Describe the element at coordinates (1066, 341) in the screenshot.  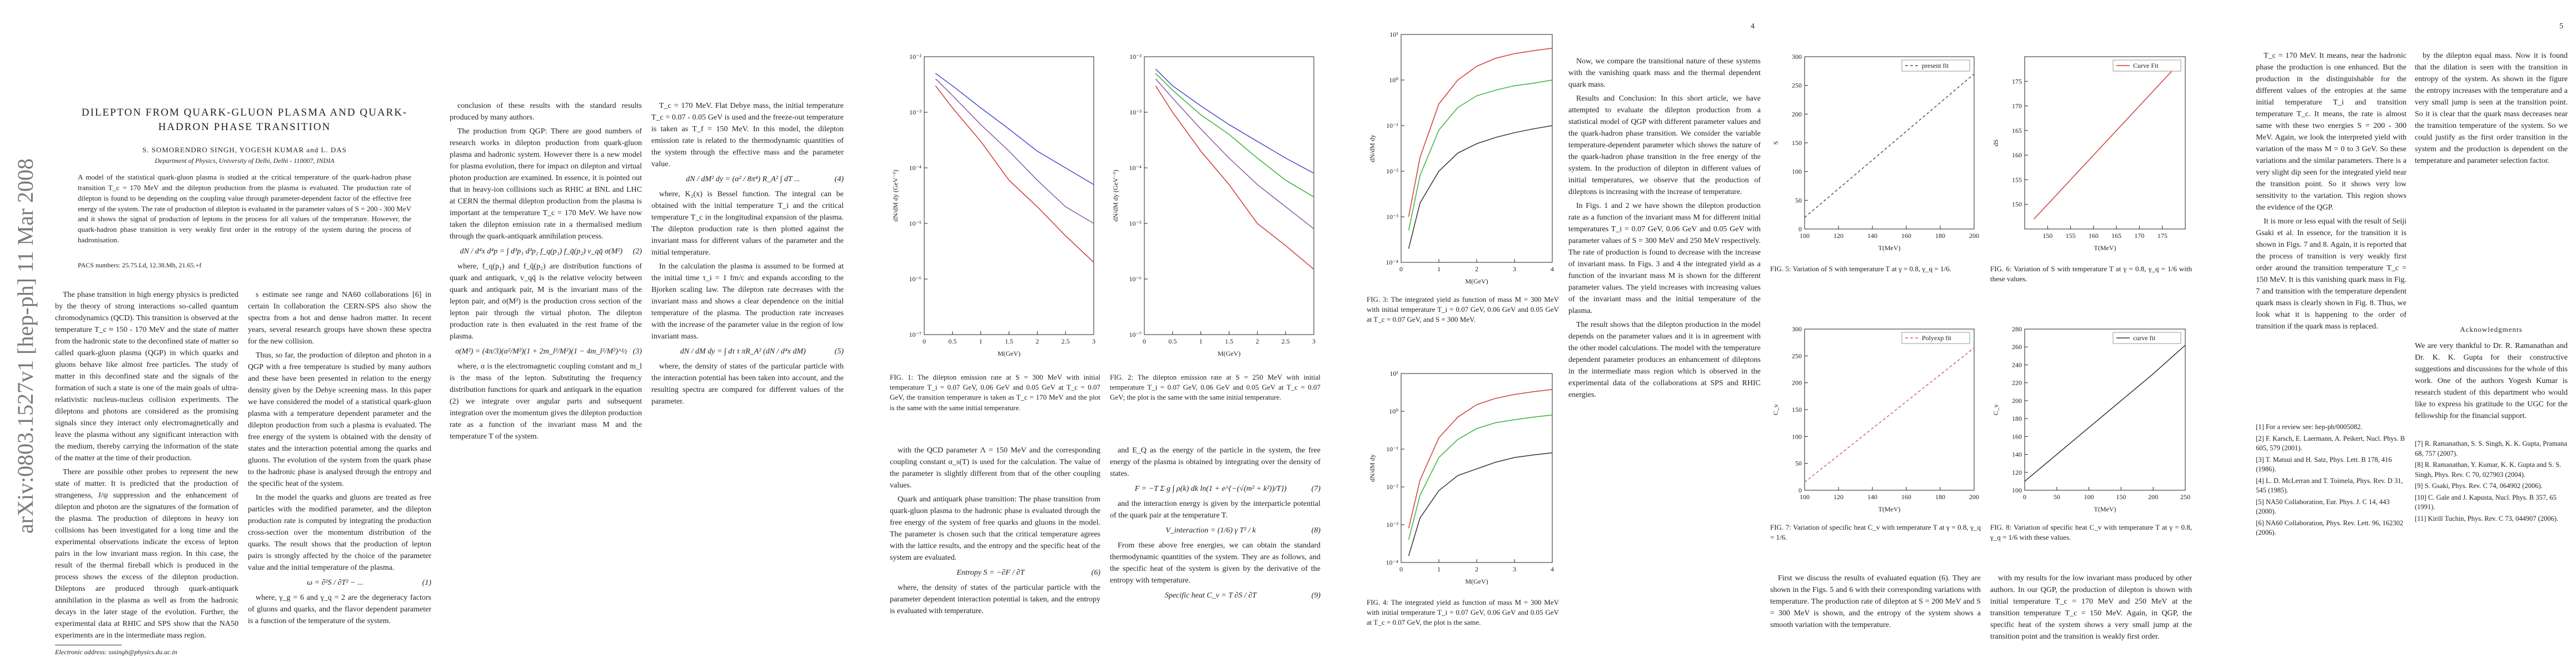
I see `x-tick-label: 2.5` at that location.